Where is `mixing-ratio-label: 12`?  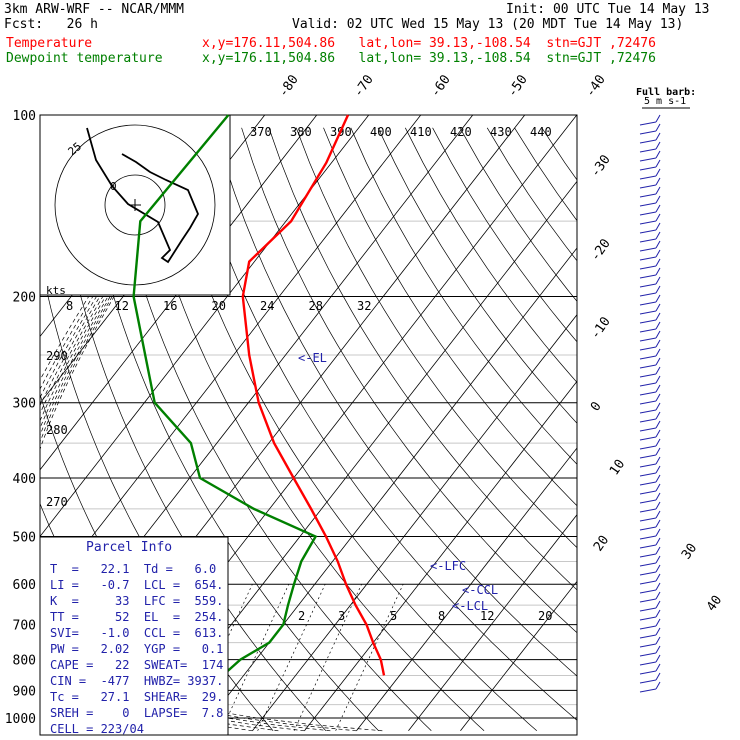
mixing-ratio-label: 12 is located at coordinates (487, 616).